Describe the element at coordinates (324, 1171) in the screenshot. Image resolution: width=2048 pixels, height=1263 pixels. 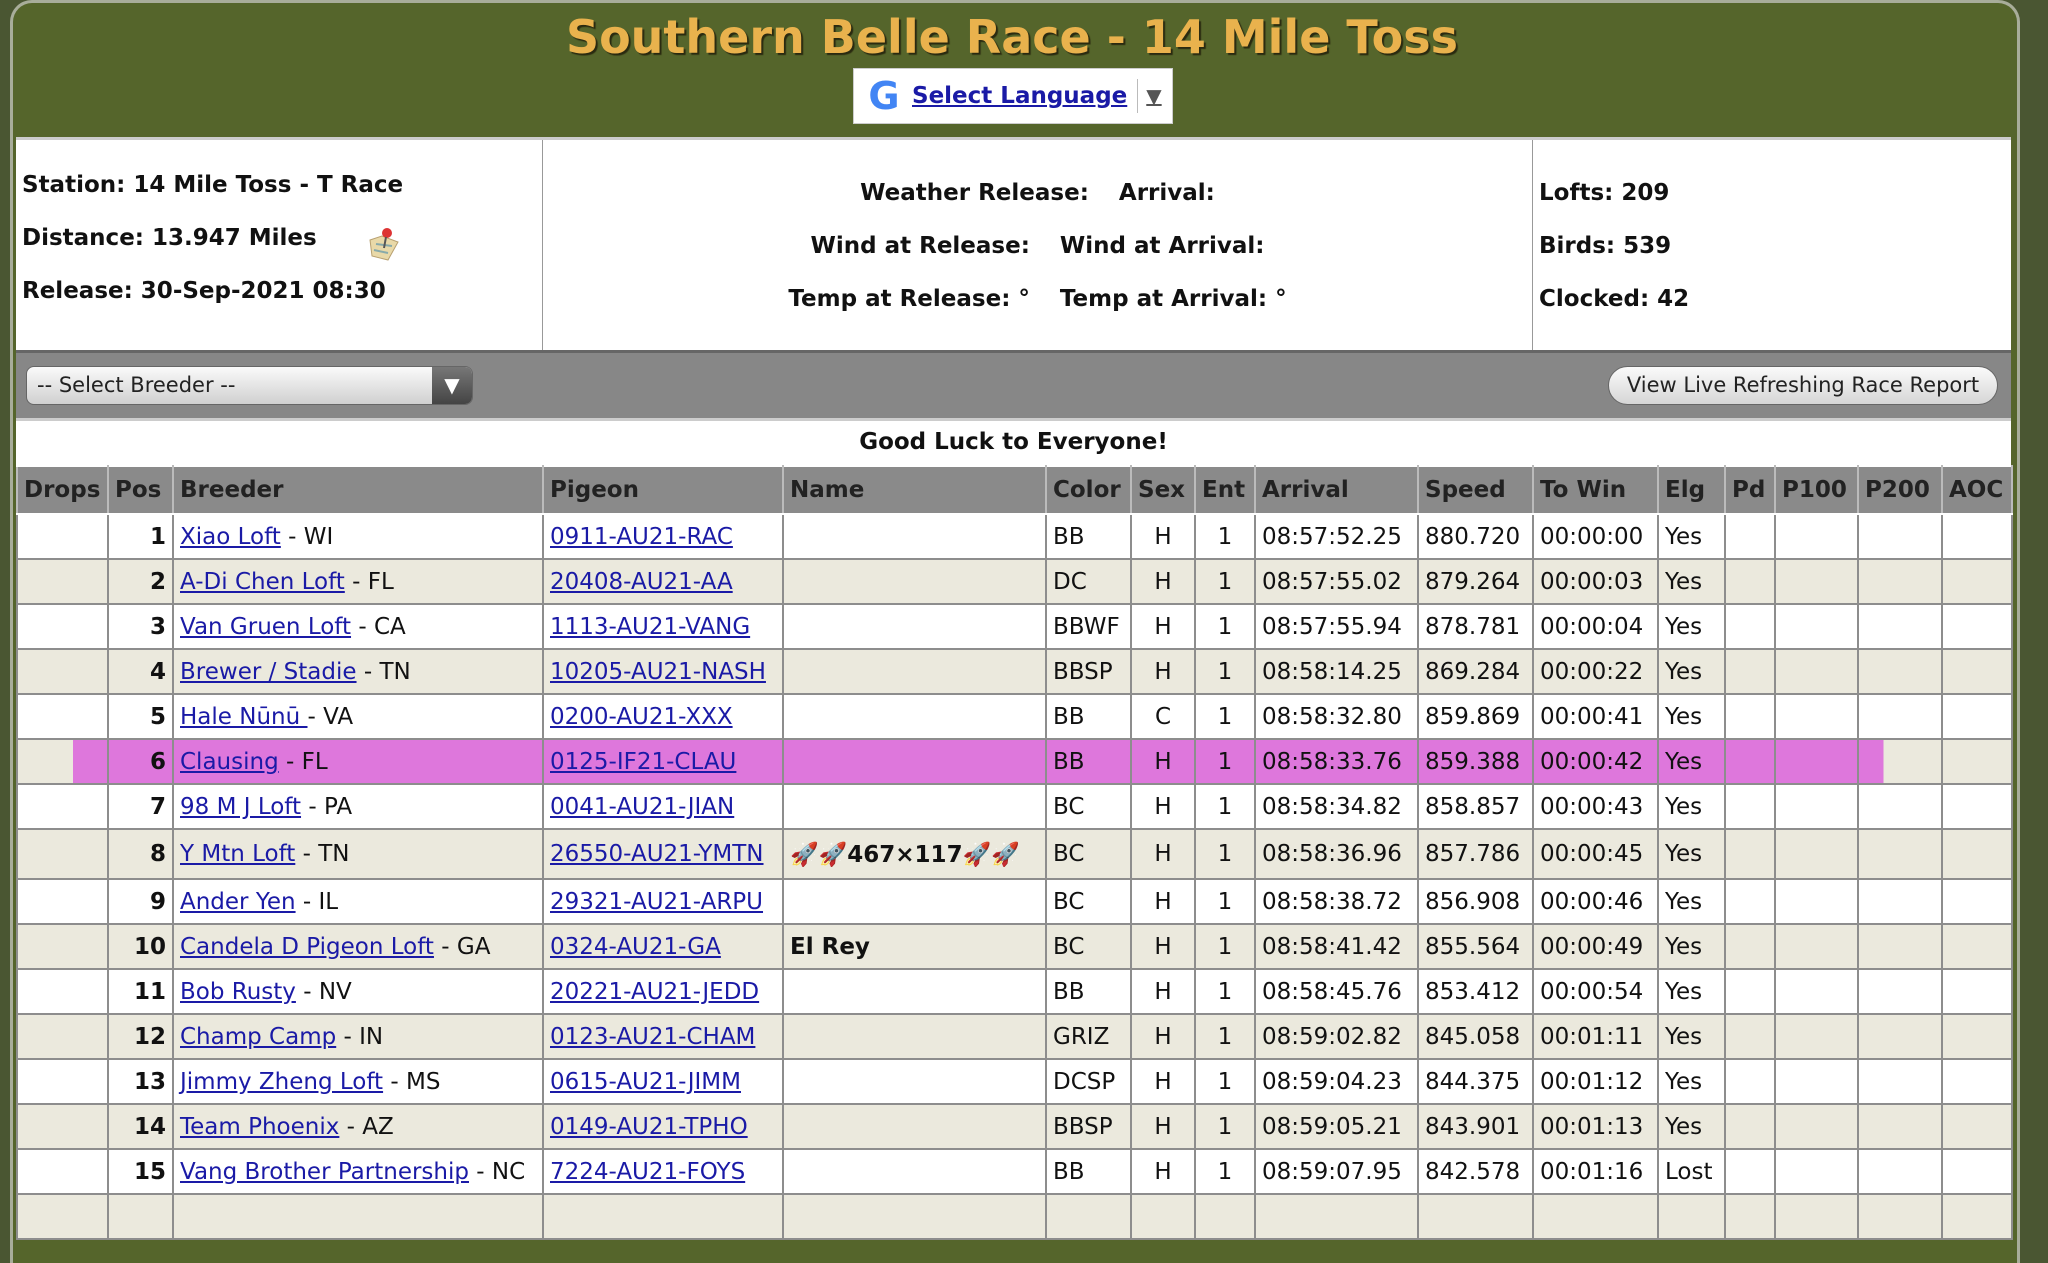
I see `breeder-link: Vang Brother Partnership` at that location.